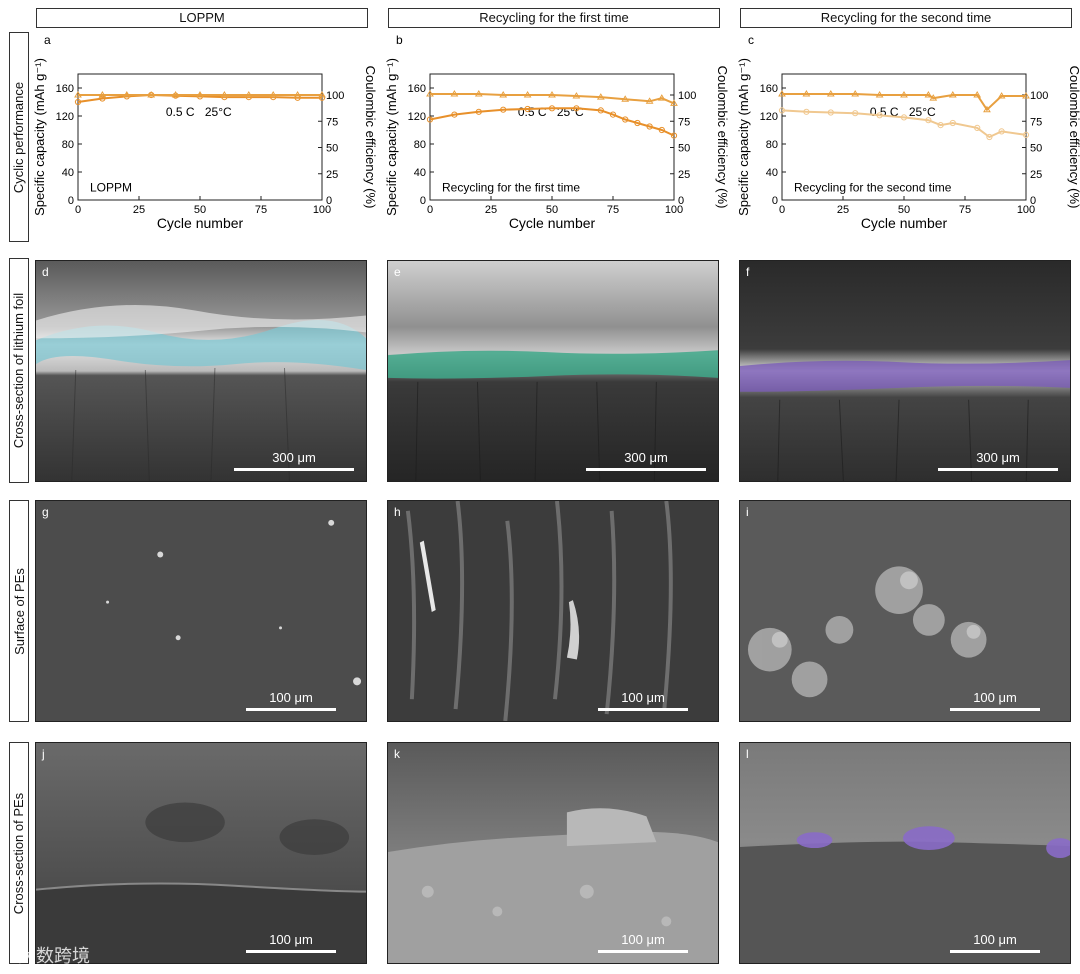 The image size is (1080, 974). What do you see at coordinates (643, 942) in the screenshot?
I see `scale-bar-k: 100 μm` at bounding box center [643, 942].